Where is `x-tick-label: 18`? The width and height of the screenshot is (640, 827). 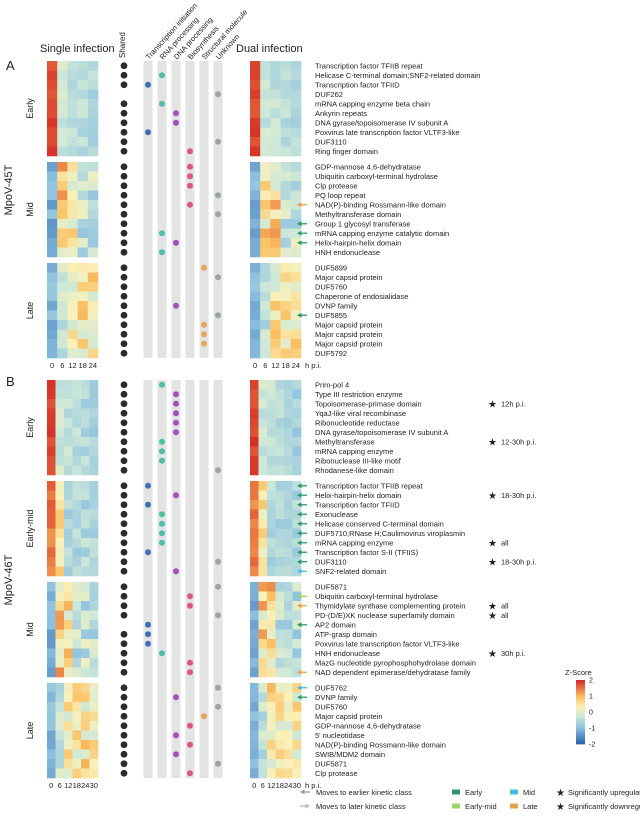 x-tick-label: 18 is located at coordinates (83, 365).